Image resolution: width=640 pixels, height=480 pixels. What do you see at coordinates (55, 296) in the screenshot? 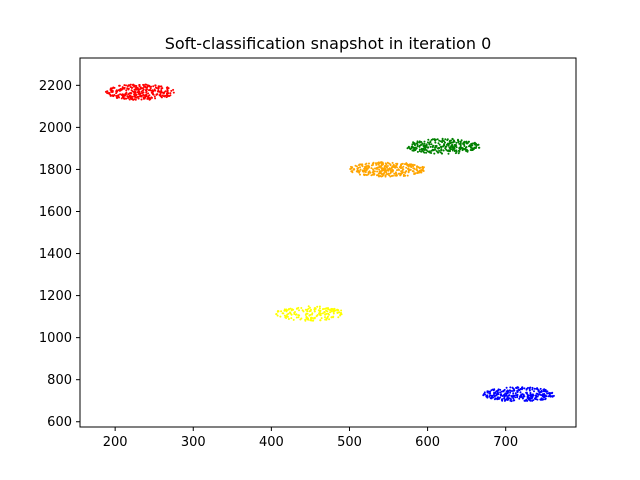
I see `y-tick-label: 1200` at bounding box center [55, 296].